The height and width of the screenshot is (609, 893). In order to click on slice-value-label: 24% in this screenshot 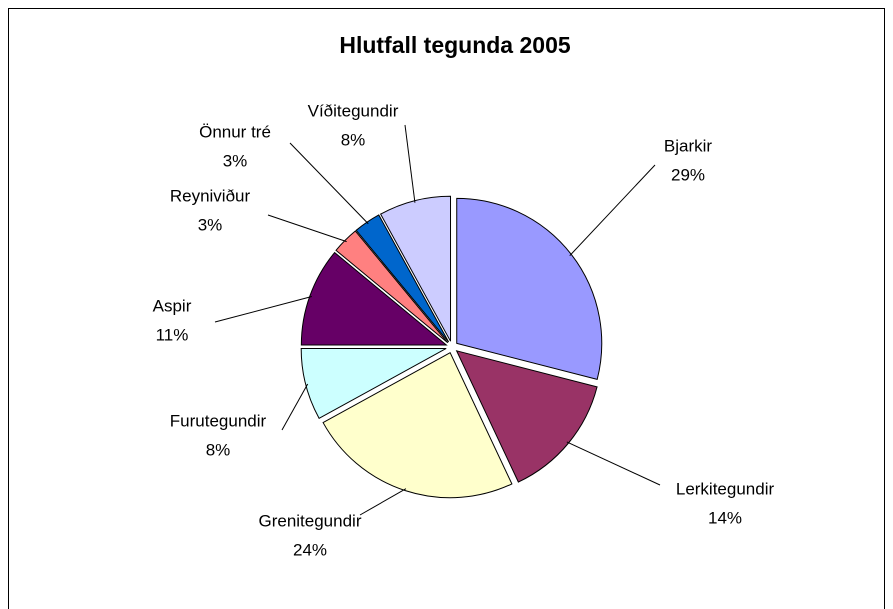, I will do `click(310, 549)`.